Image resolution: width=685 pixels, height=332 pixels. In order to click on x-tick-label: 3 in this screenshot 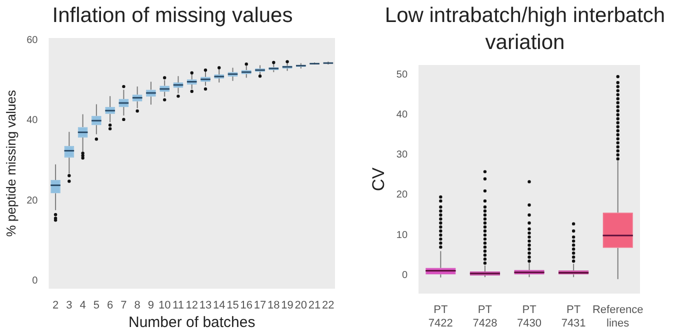, I will do `click(69, 305)`.